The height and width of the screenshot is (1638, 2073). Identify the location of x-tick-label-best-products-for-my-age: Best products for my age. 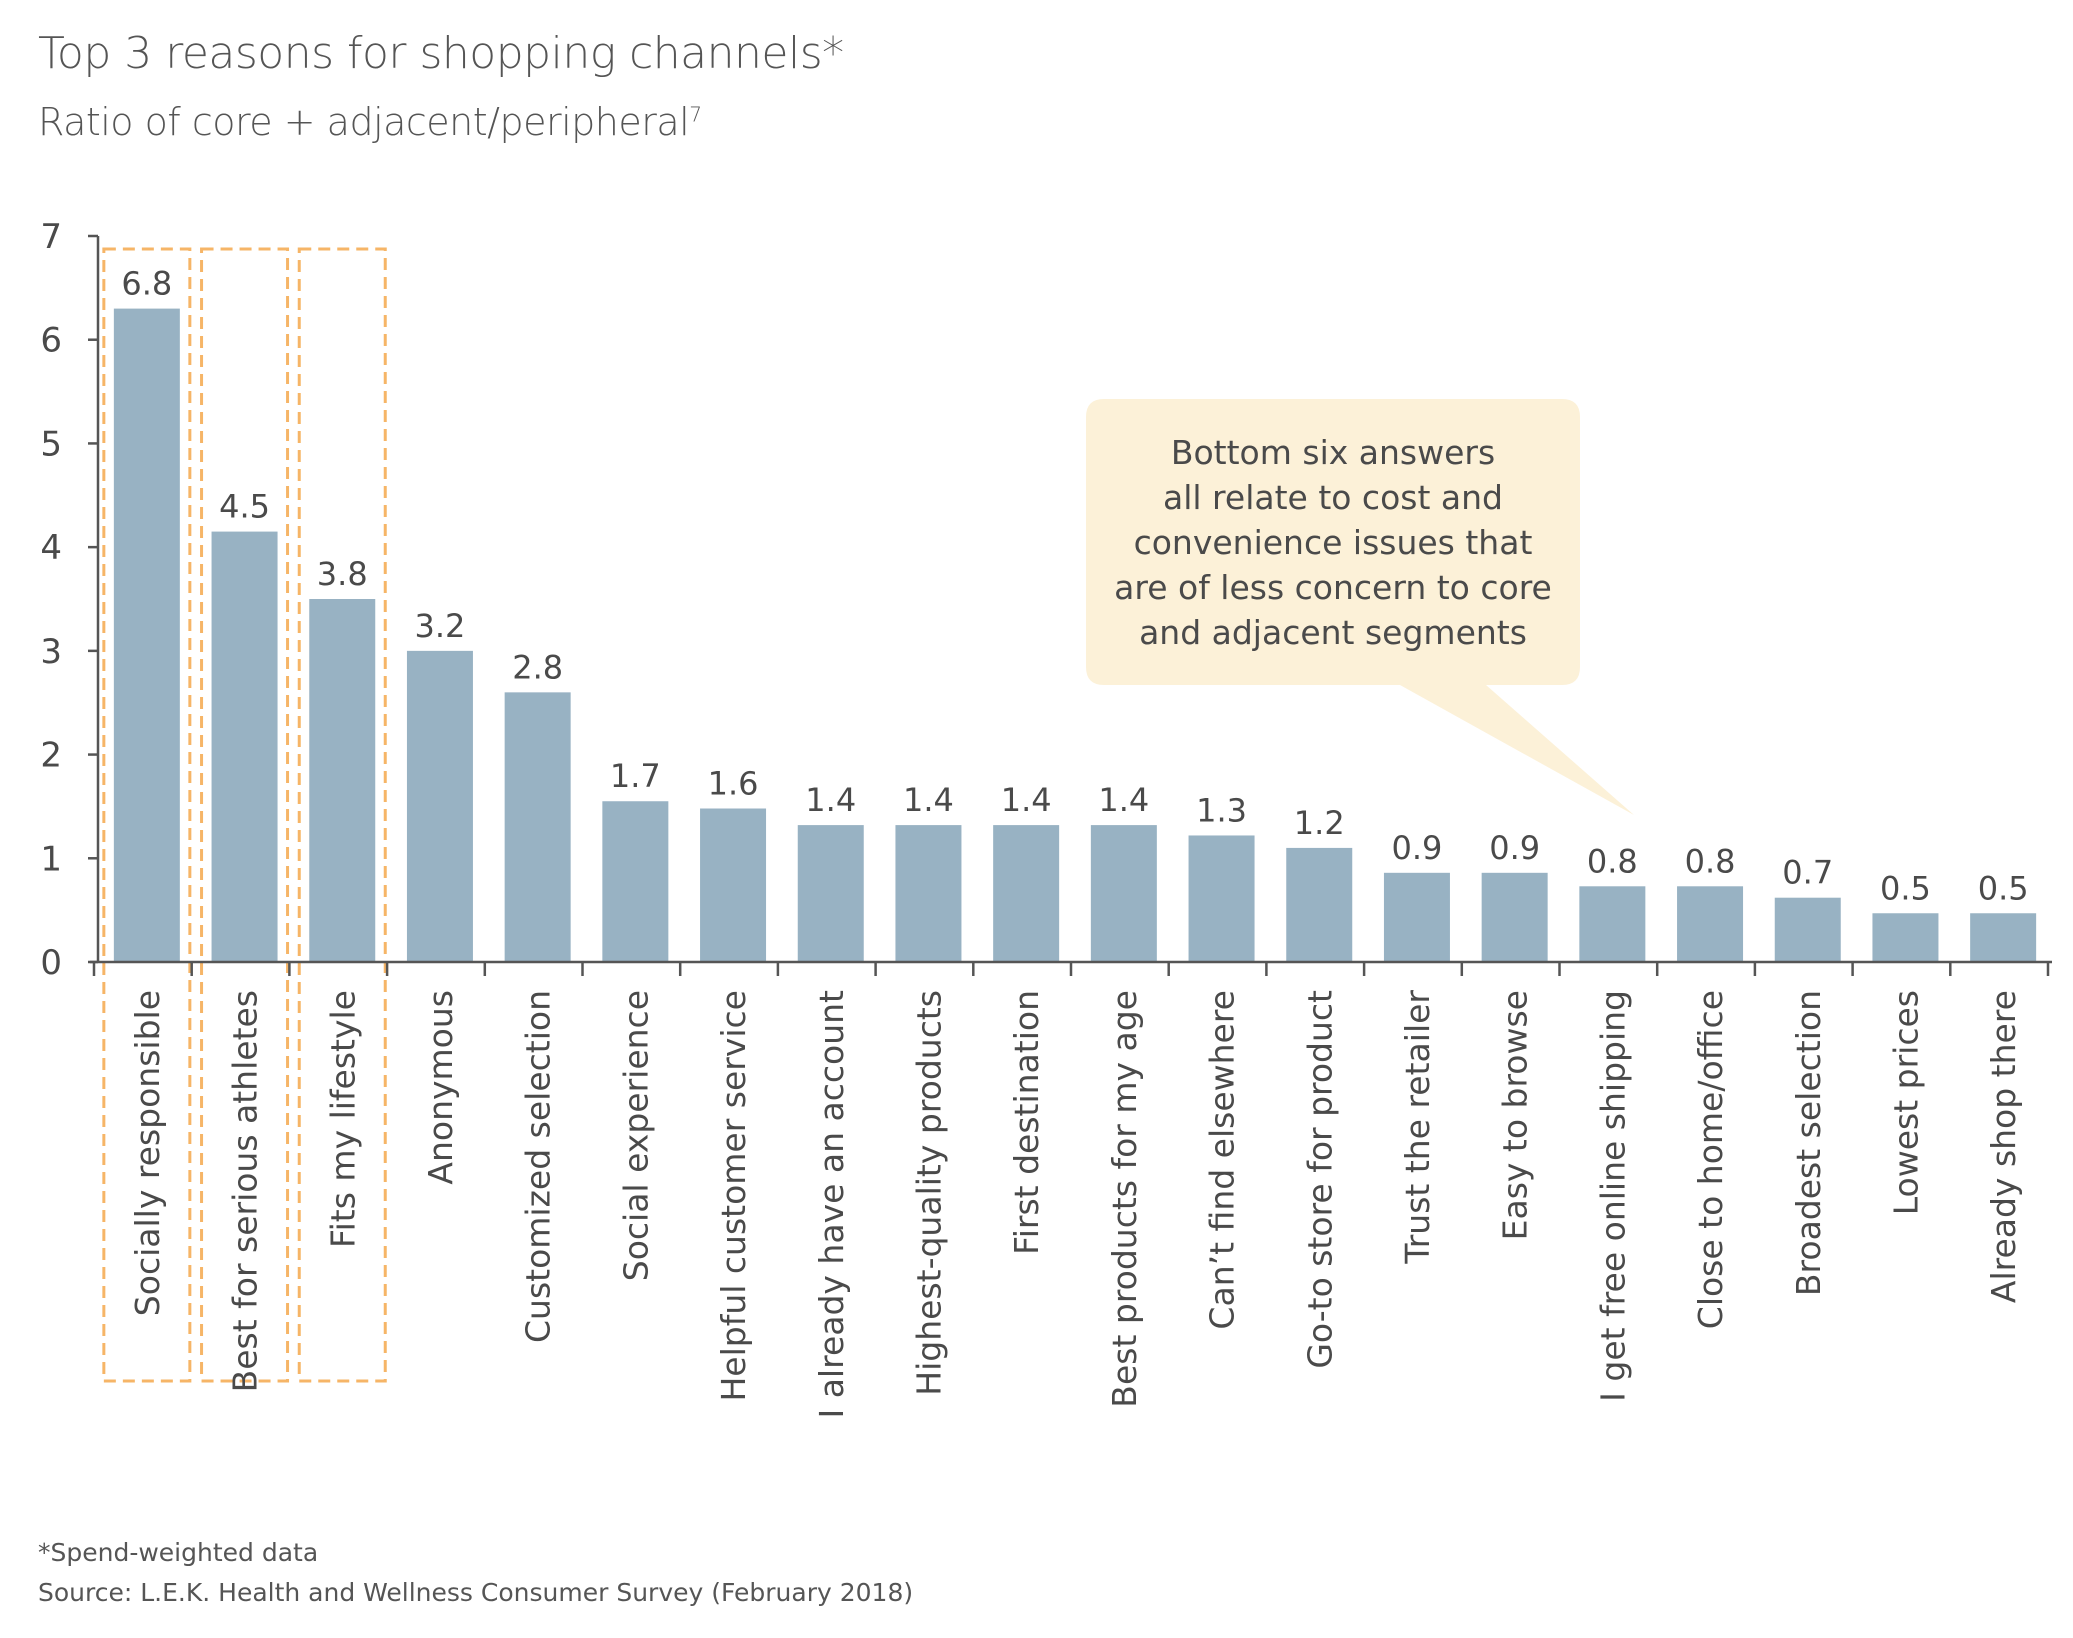
(1124, 1199).